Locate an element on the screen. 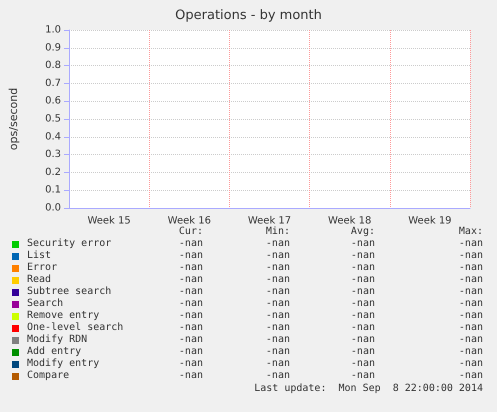 This screenshot has height=412, width=497. legend-label: Error is located at coordinates (42, 268).